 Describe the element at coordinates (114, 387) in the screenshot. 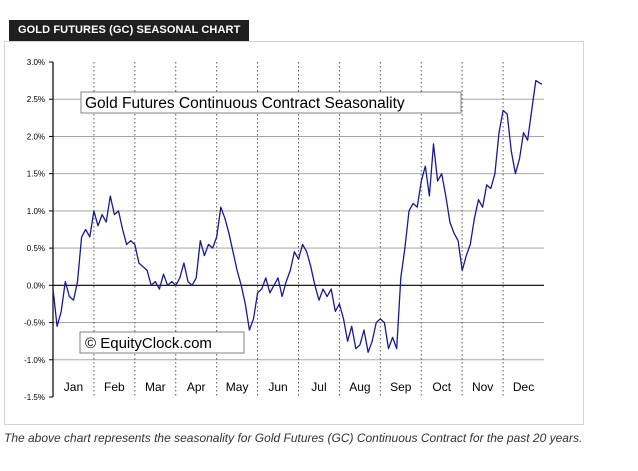

I see `x-tick-label: Feb` at that location.